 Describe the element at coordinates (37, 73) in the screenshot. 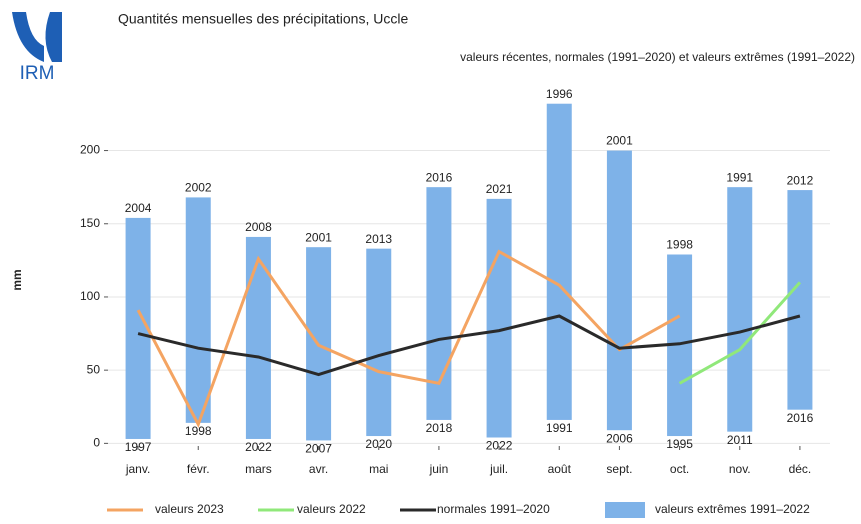

I see `logo-text: IRM` at that location.